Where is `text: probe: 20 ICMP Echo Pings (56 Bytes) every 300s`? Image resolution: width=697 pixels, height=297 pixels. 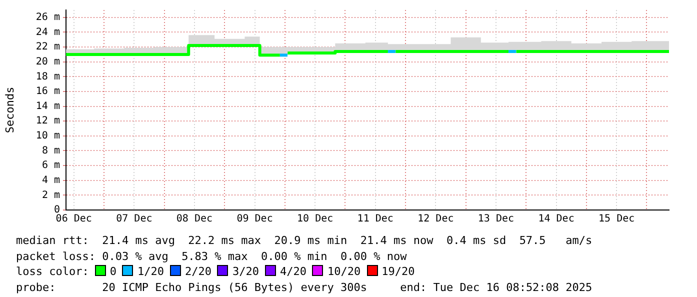 text: probe: 20 ICMP Echo Pings (56 Bytes) every 300s is located at coordinates (191, 287).